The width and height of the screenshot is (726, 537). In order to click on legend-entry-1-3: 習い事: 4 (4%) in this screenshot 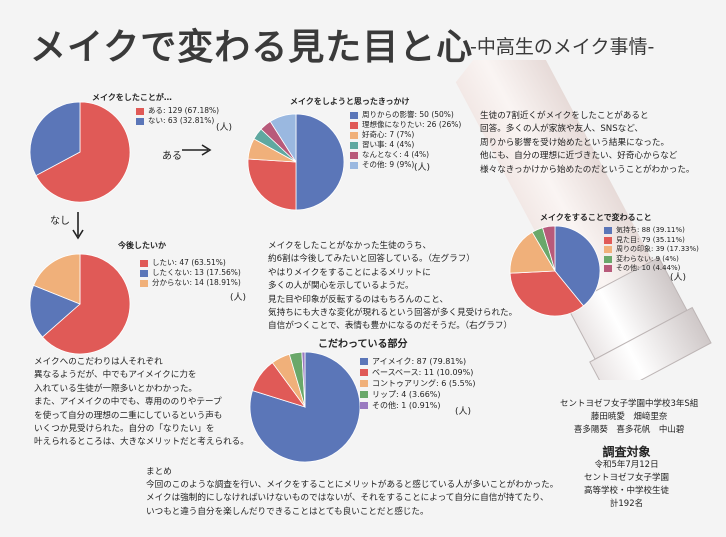, I will do `click(405, 145)`.